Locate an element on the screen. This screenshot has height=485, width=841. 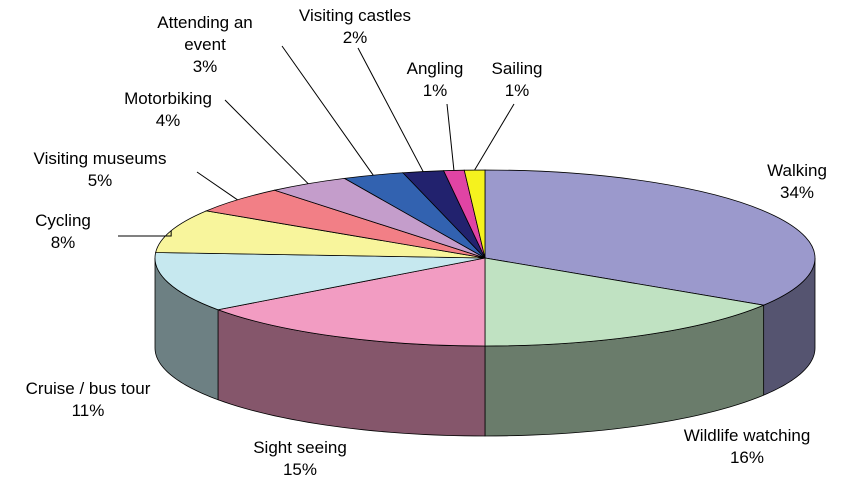
category-label: Walking is located at coordinates (797, 170).